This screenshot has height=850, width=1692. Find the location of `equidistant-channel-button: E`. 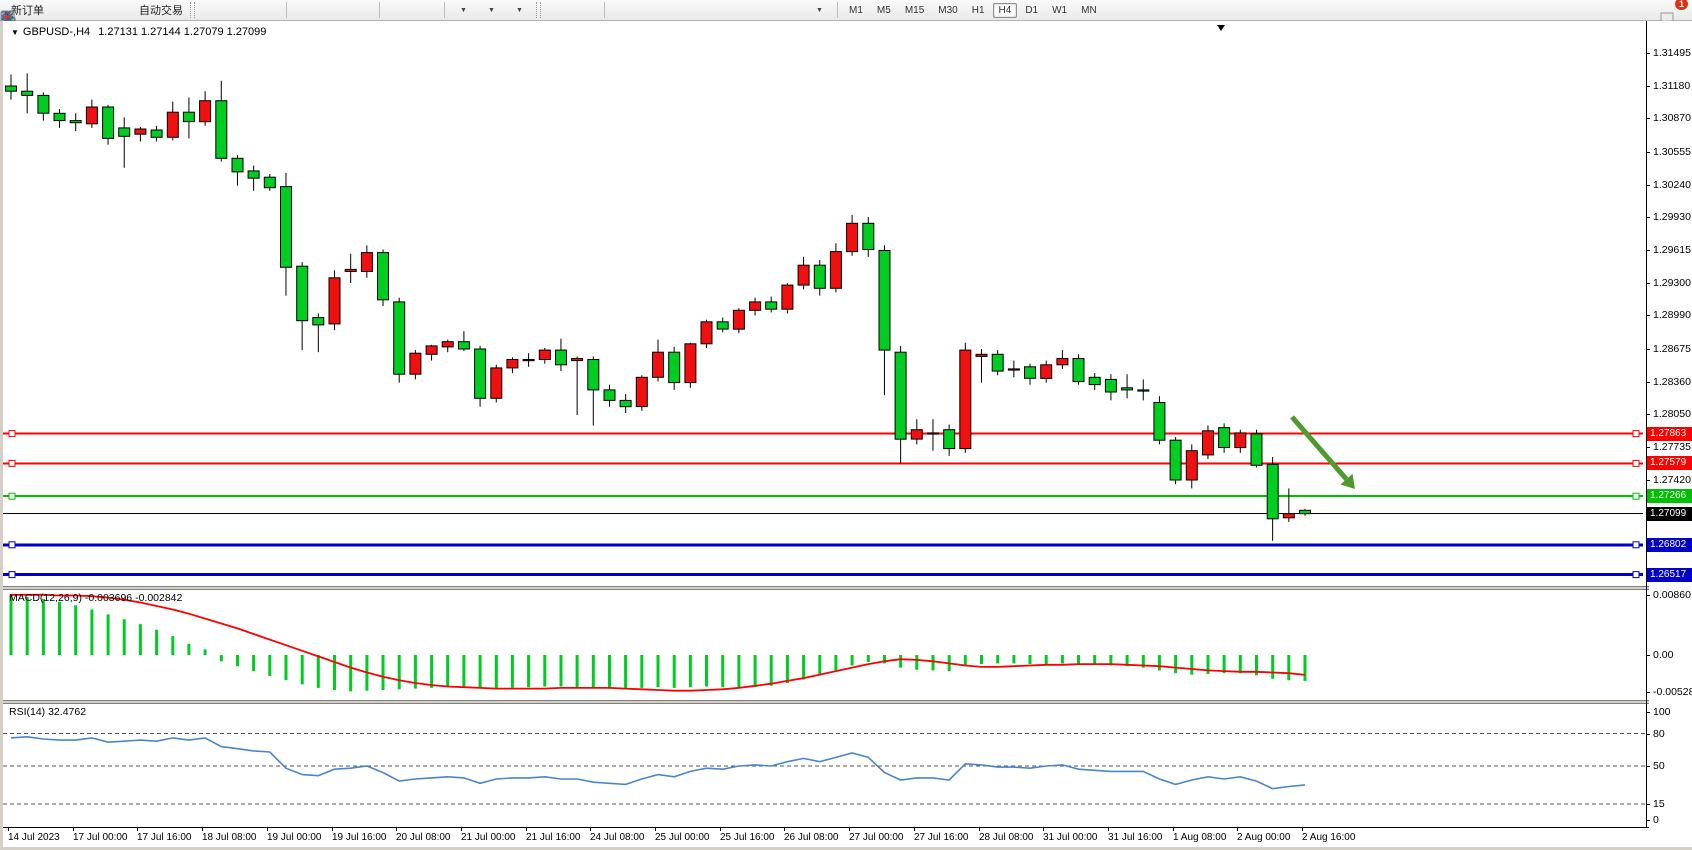

equidistant-channel-button: E is located at coordinates (360, 13).